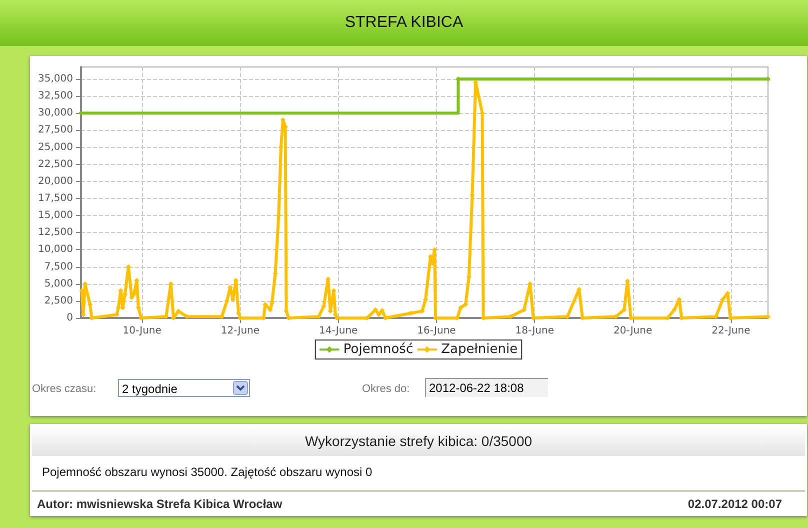  What do you see at coordinates (55, 113) in the screenshot?
I see `y-tick-label: 30,000` at bounding box center [55, 113].